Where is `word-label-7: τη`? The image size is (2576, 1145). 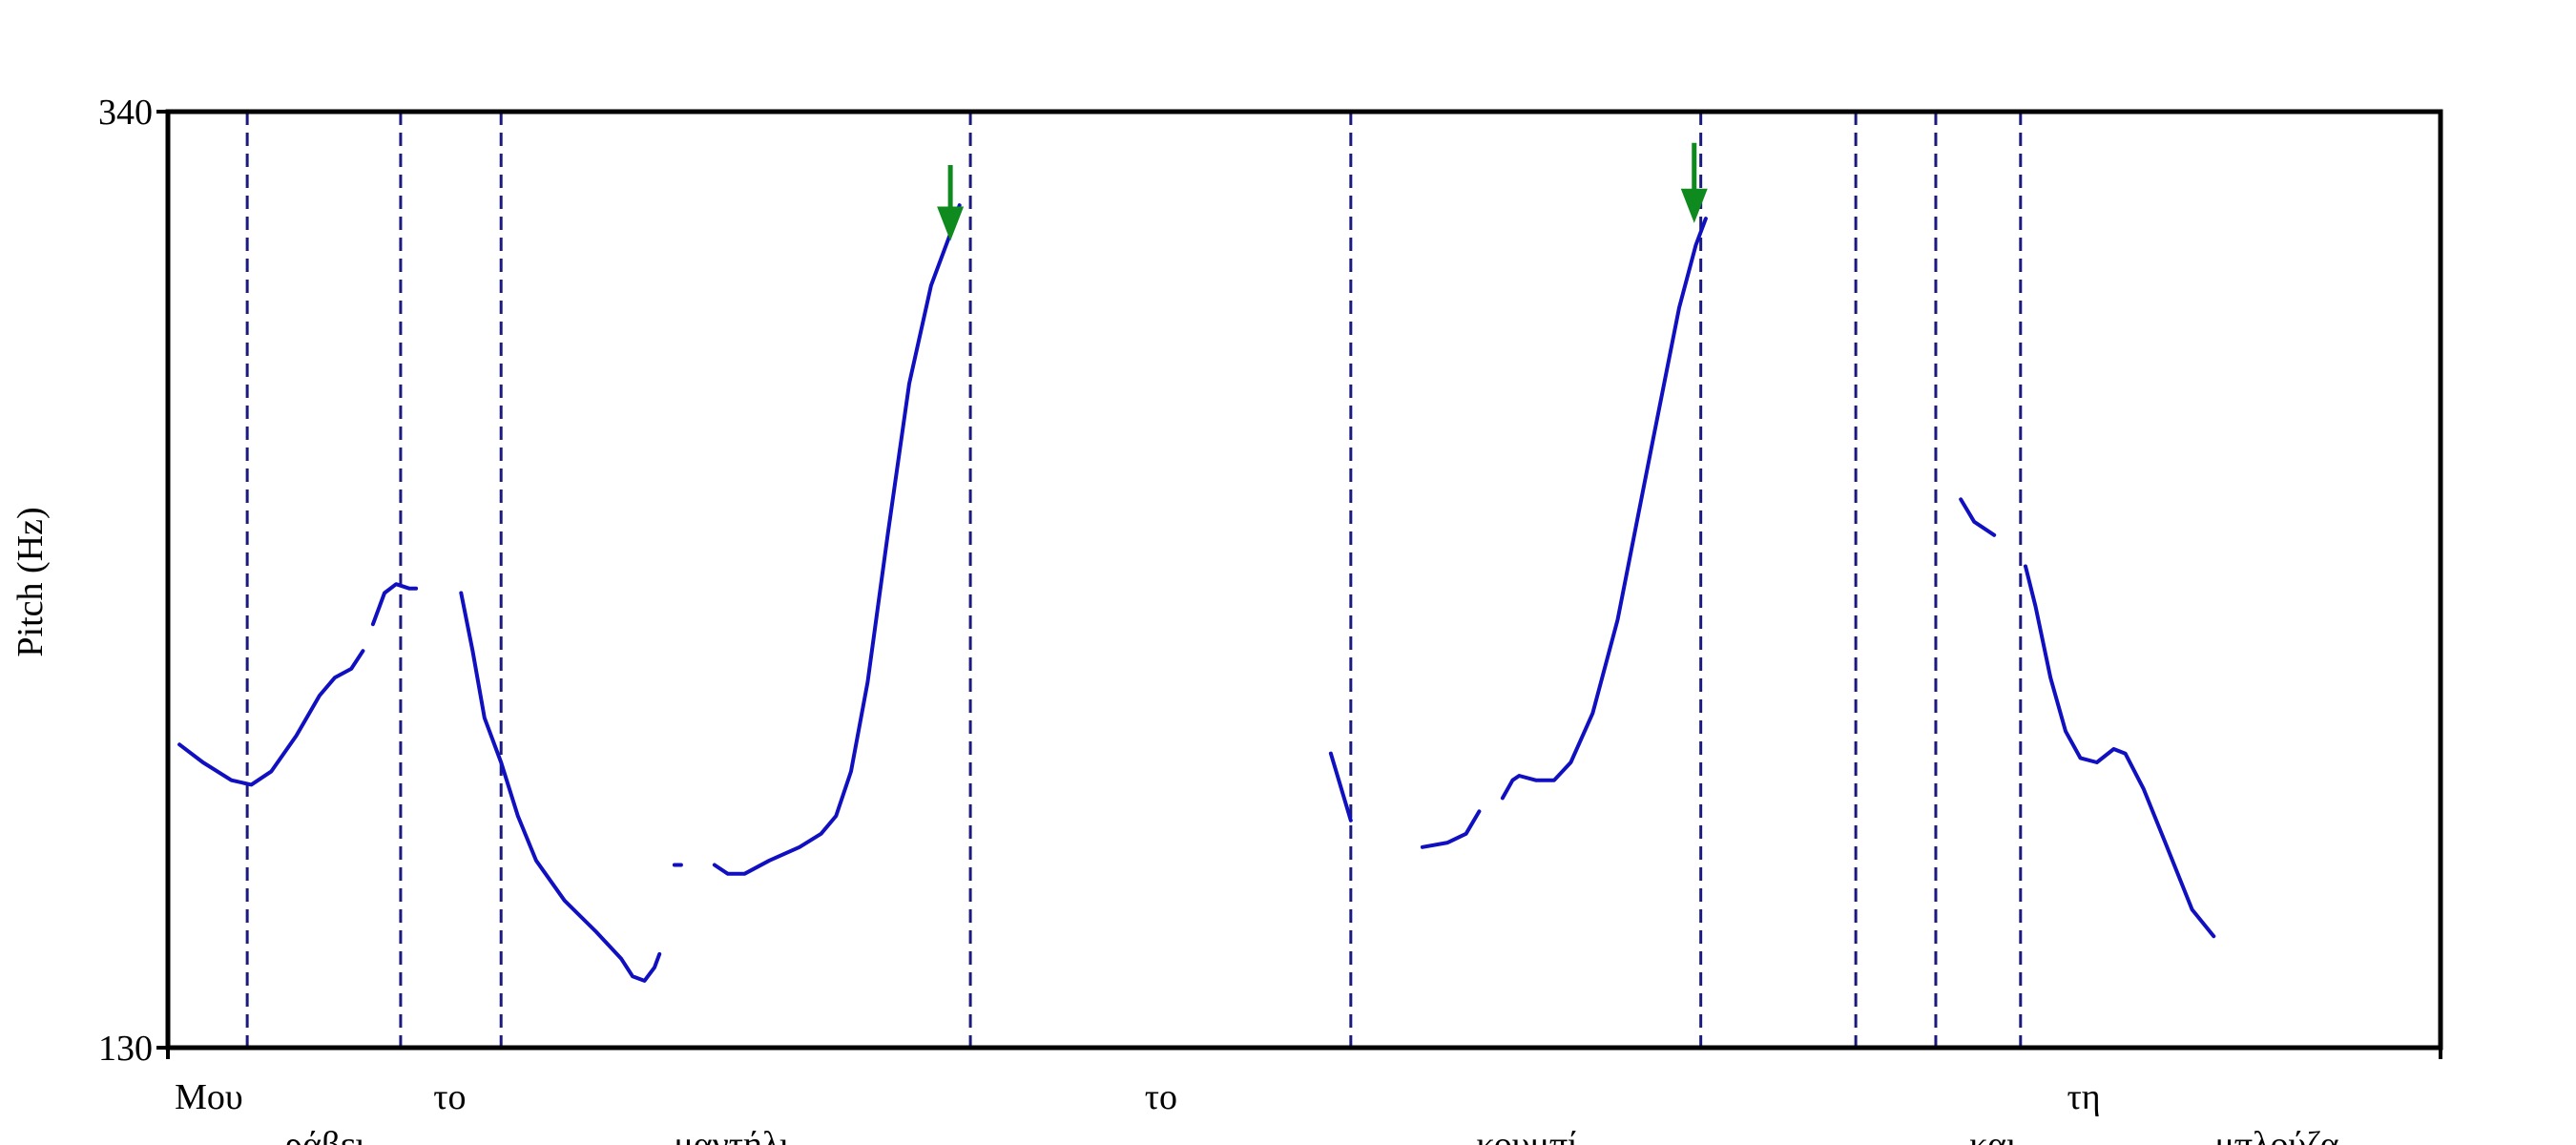
word-label-7: τη is located at coordinates (2083, 1097).